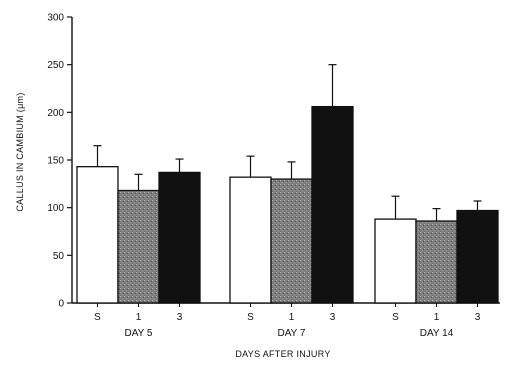 The height and width of the screenshot is (378, 508). Describe the element at coordinates (20, 151) in the screenshot. I see `y-axis-title: CALLUS IN CAMBIUM (μm)` at that location.